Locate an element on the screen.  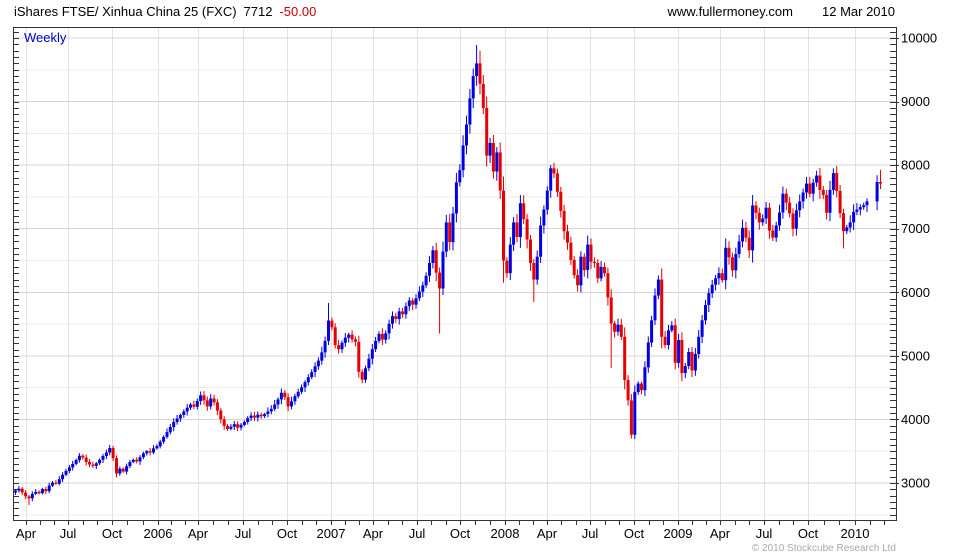
copyright-notice: © 2010 Stockcube Research Ltd is located at coordinates (823, 548).